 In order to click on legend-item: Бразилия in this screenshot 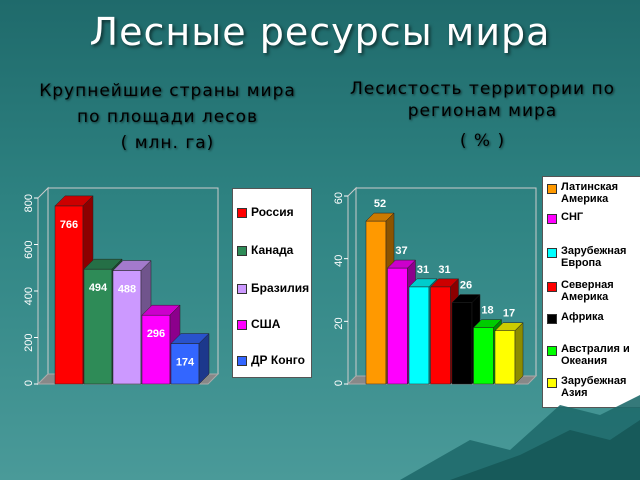, I will do `click(273, 288)`.